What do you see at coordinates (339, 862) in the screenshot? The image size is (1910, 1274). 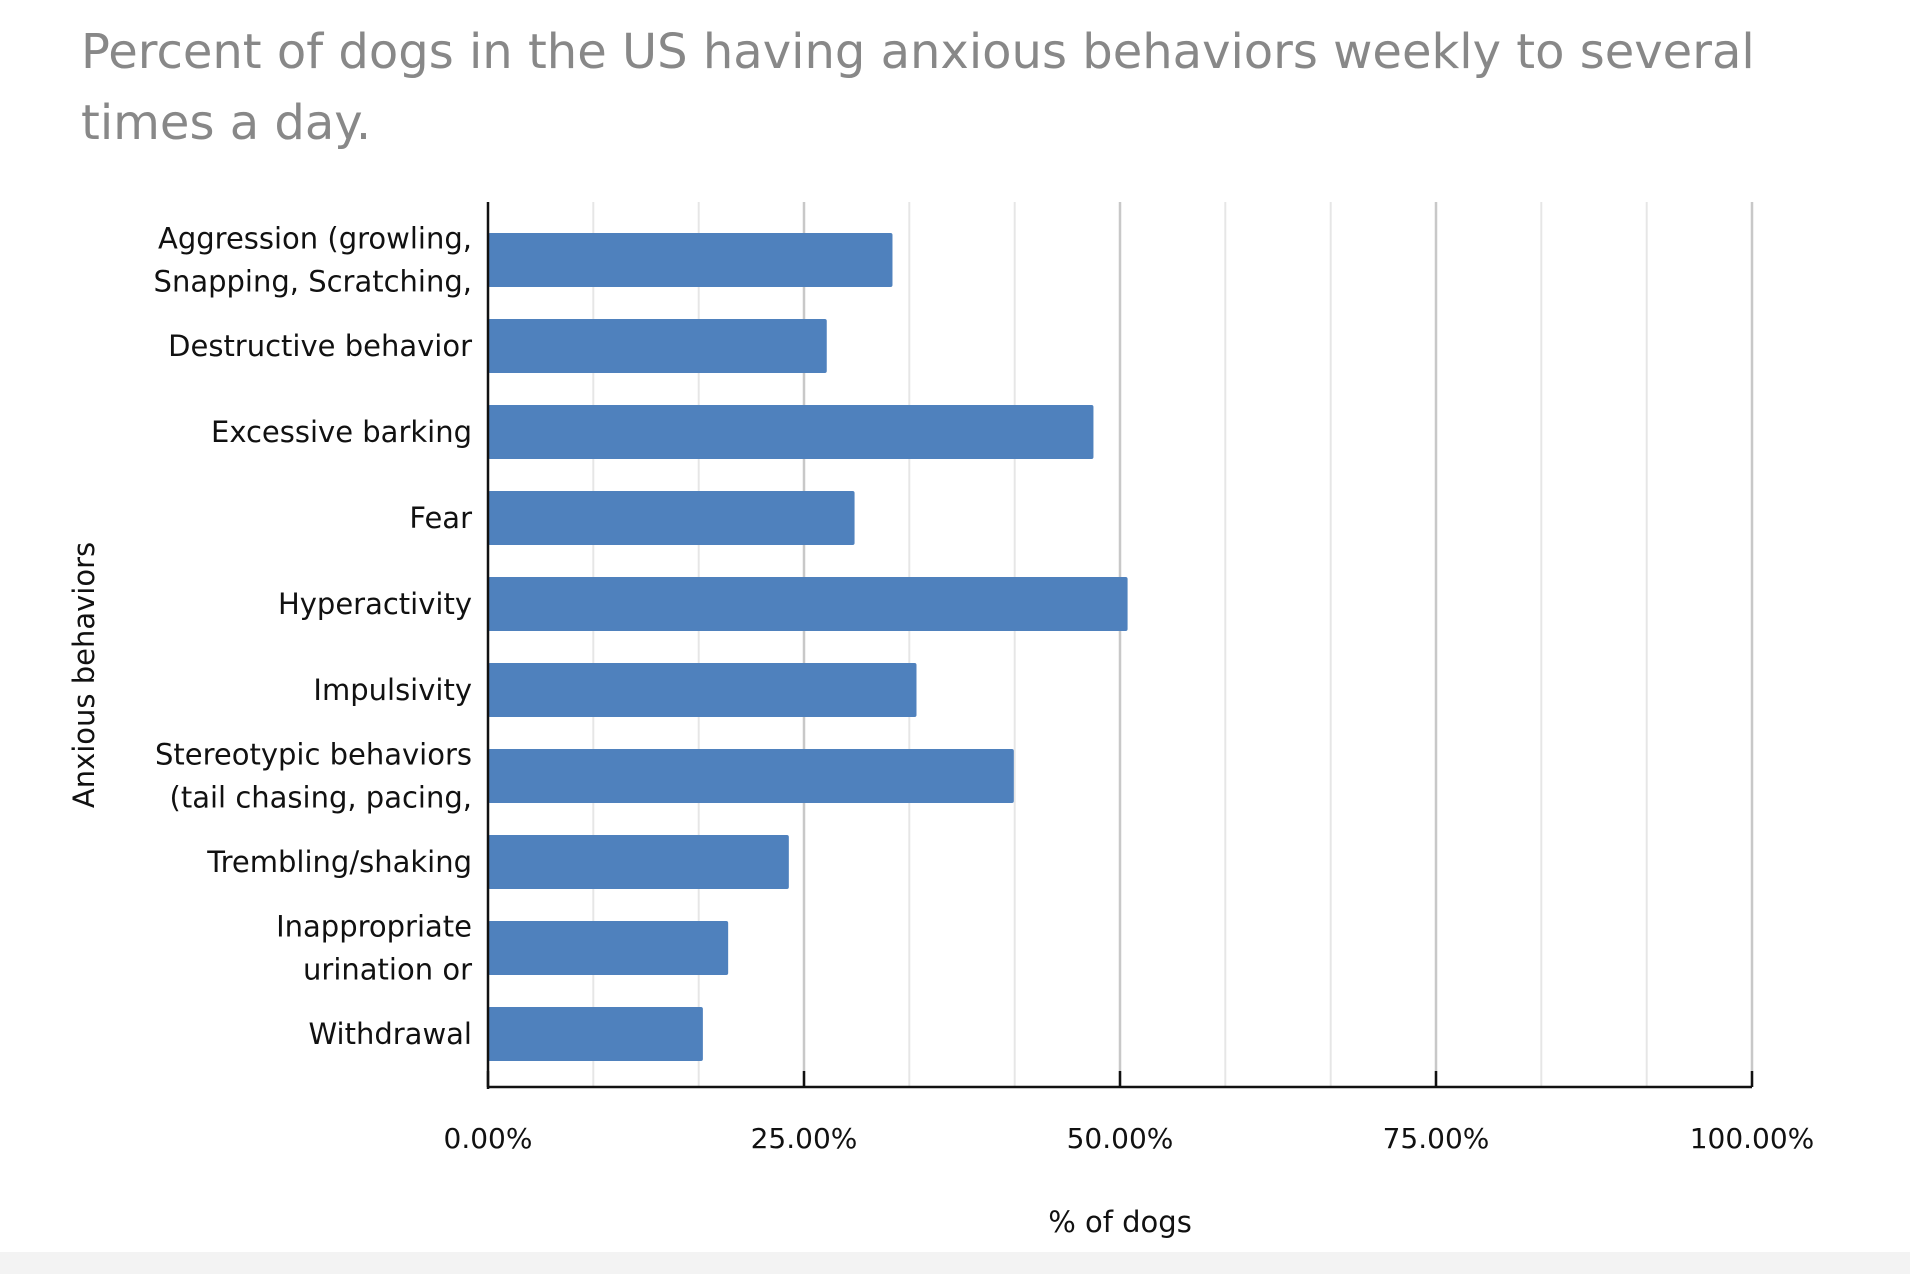 I see `category-label: Trembling/shaking` at bounding box center [339, 862].